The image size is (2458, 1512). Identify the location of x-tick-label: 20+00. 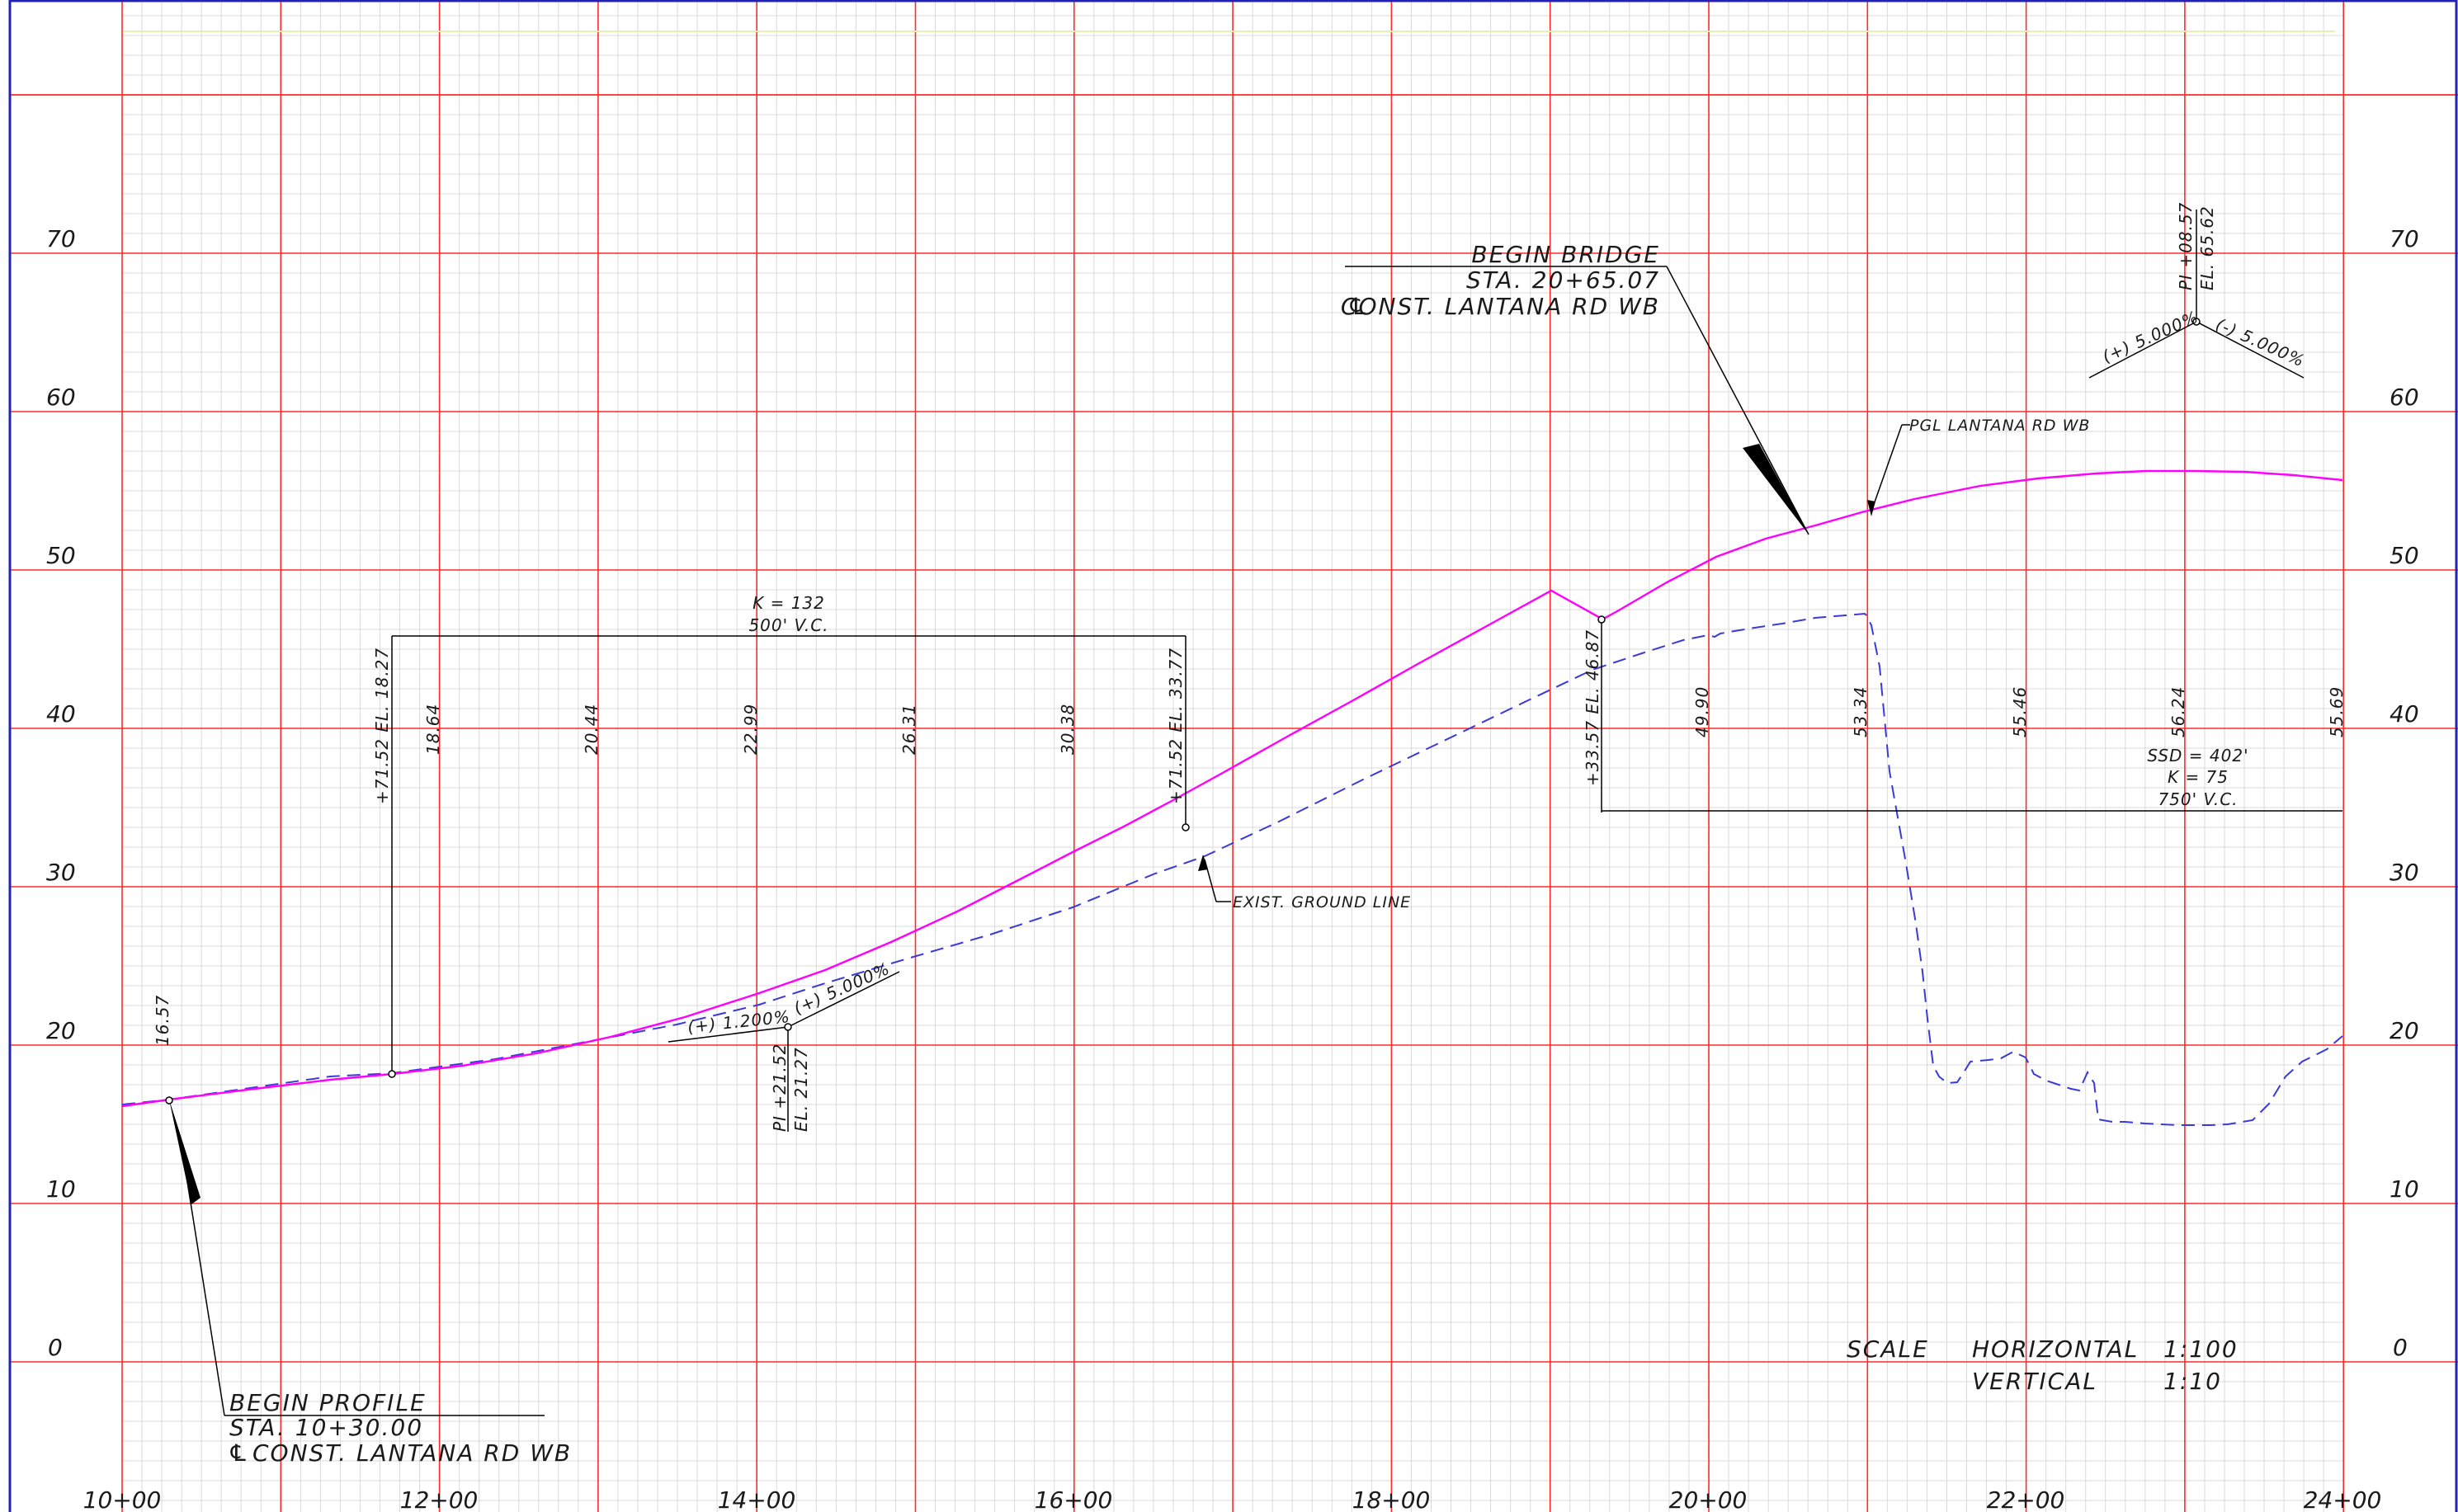
(1709, 1499).